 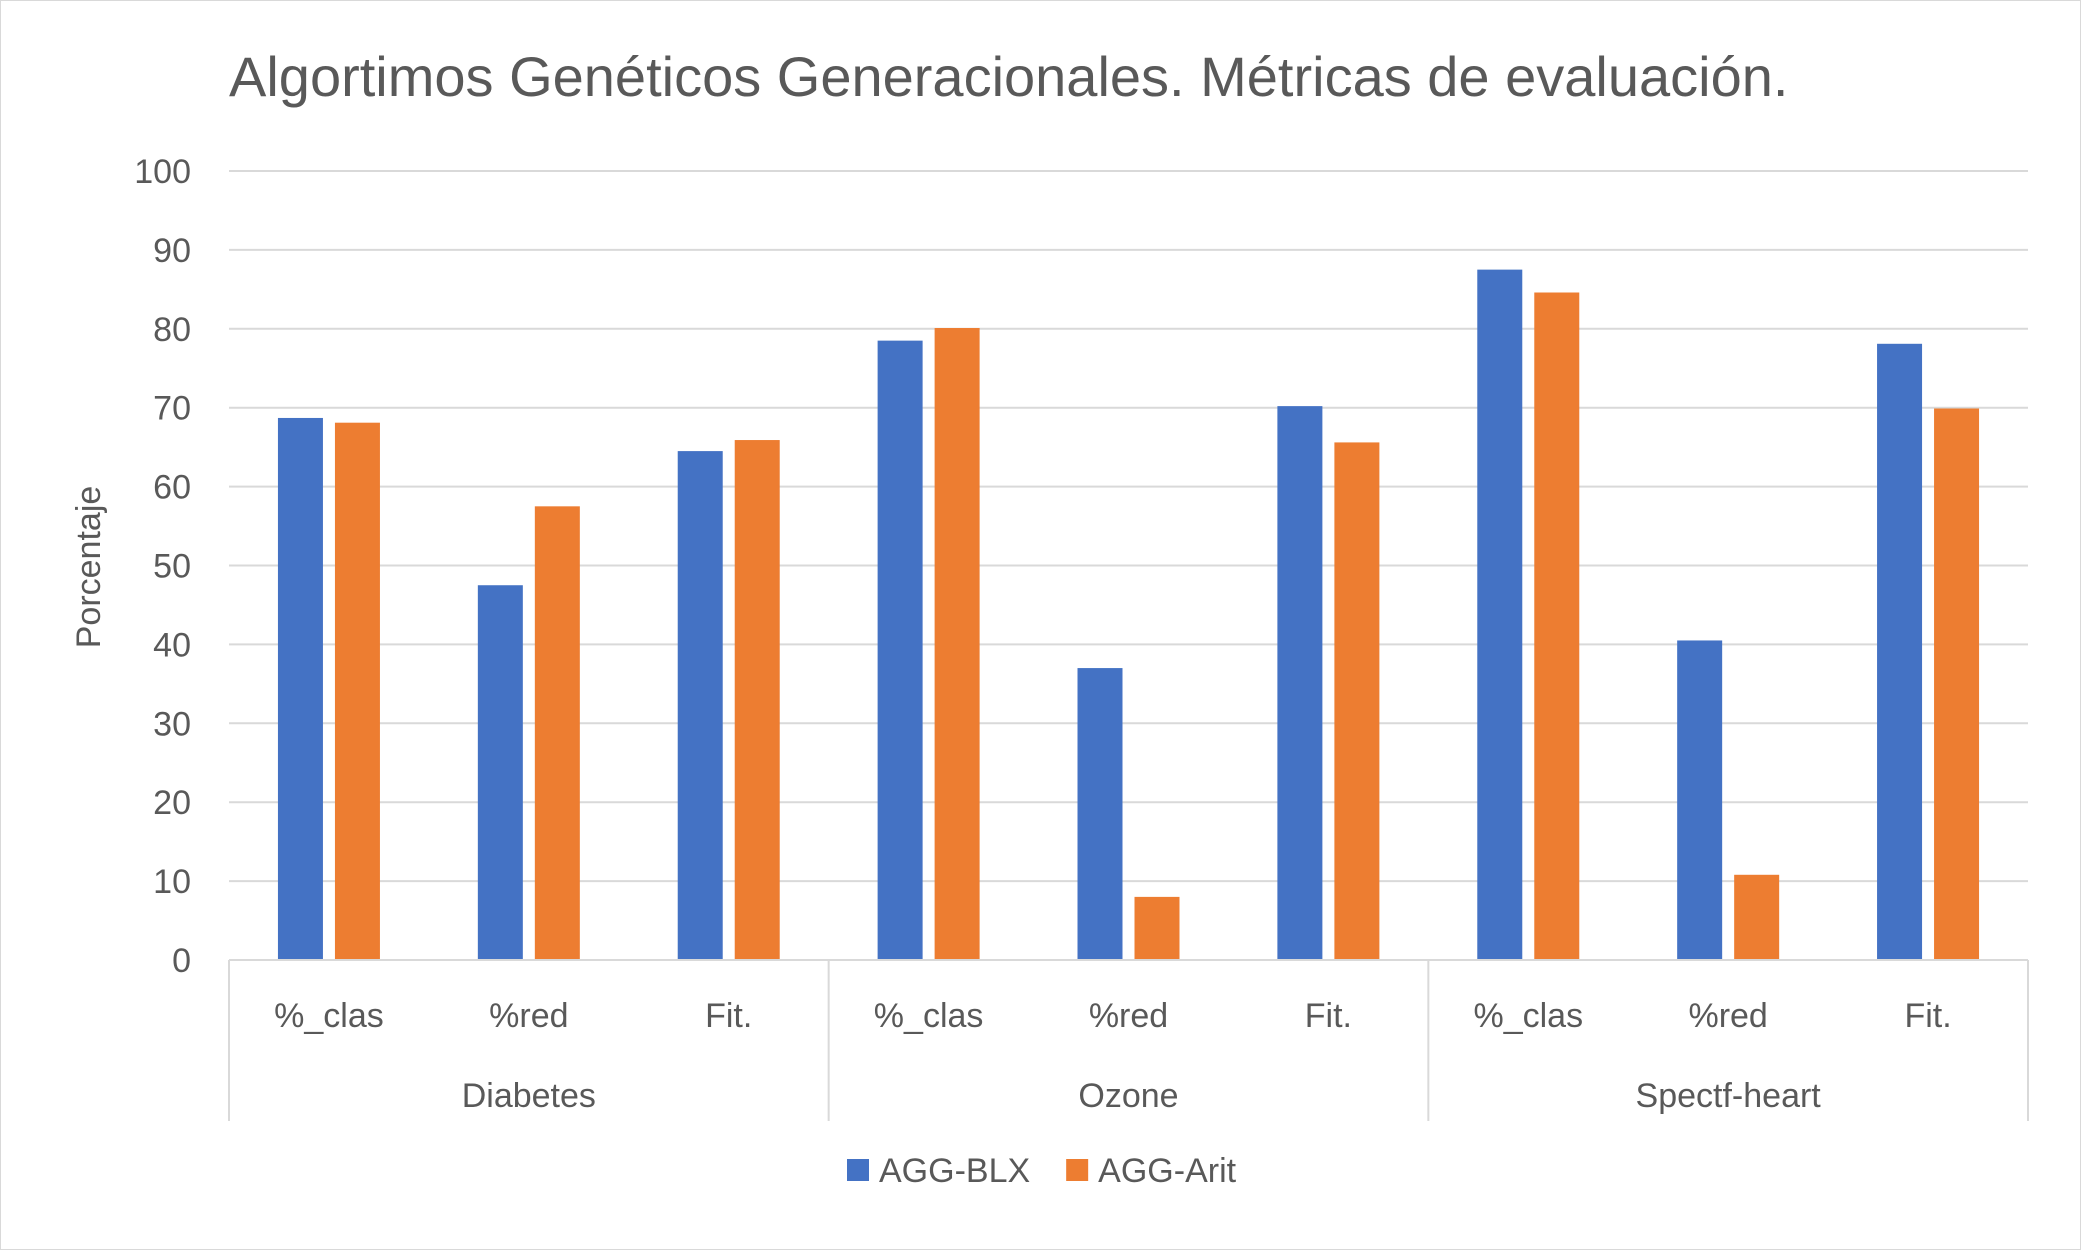 I want to click on y-tick-label: 80, so click(x=172, y=330).